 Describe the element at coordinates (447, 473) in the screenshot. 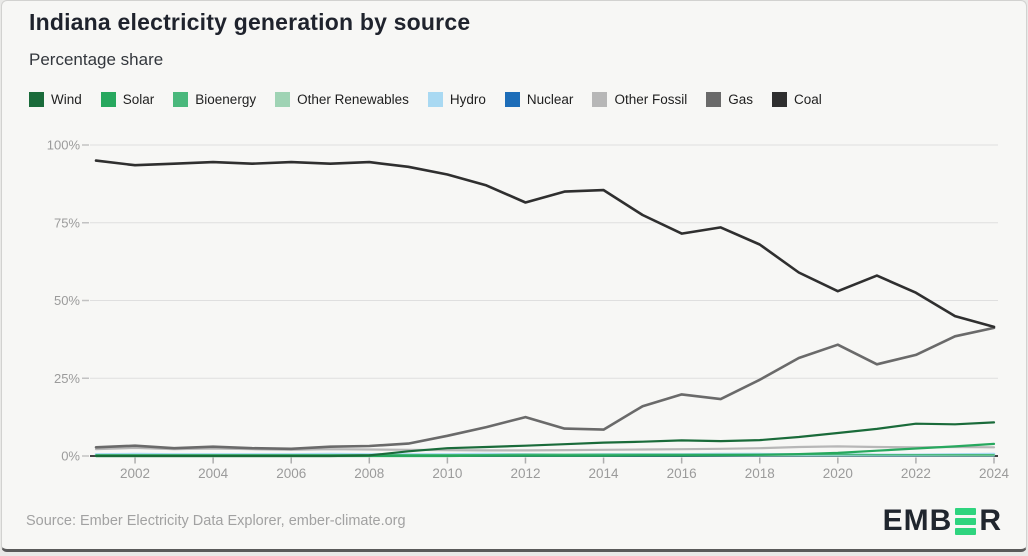

I see `x-axis-tick-label: 2010` at that location.